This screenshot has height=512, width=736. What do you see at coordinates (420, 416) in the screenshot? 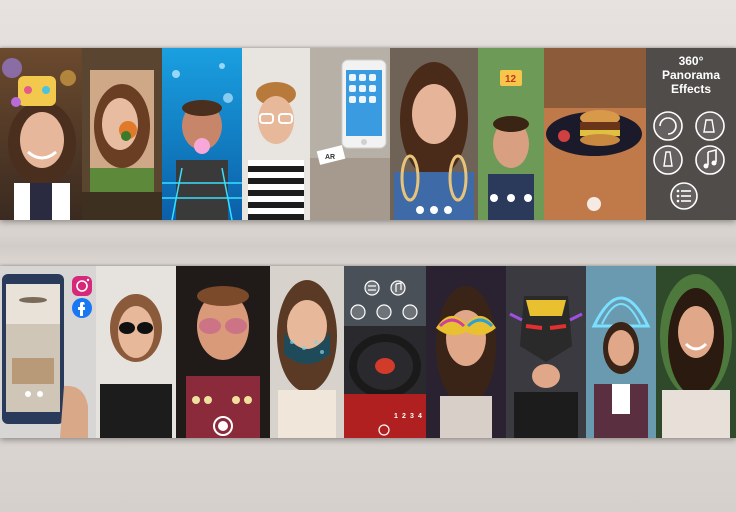
I see `number-4: 4` at bounding box center [420, 416].